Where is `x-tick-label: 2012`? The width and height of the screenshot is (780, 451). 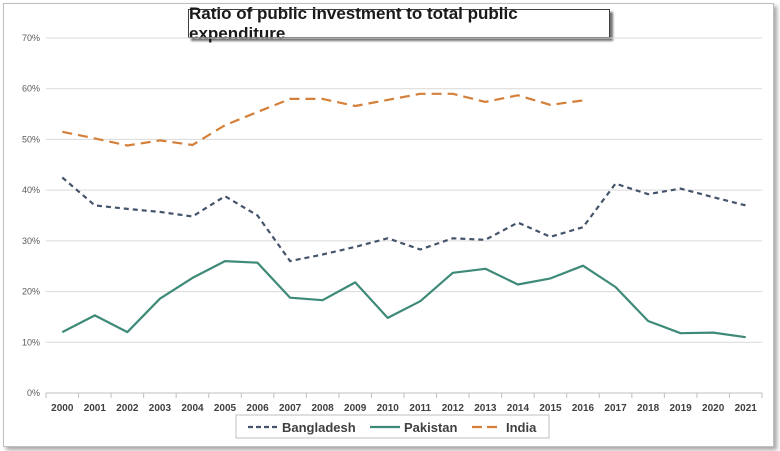
x-tick-label: 2012 is located at coordinates (453, 408).